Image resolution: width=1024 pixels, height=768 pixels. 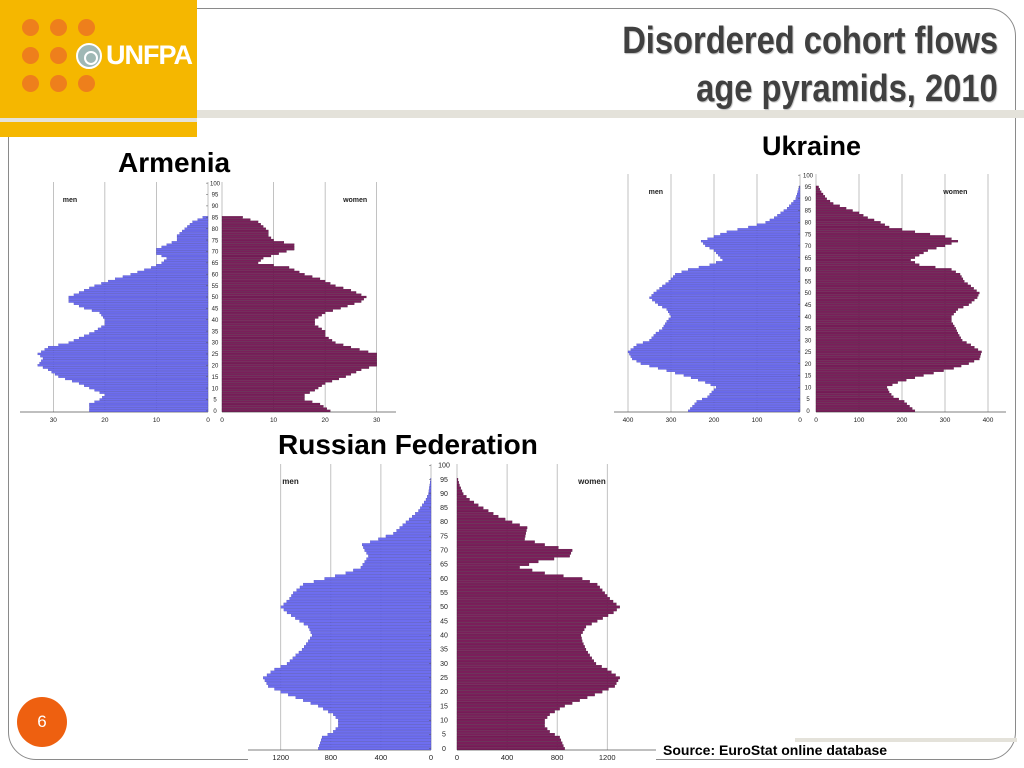 What do you see at coordinates (557, 757) in the screenshot?
I see `x-tick-label: 800` at bounding box center [557, 757].